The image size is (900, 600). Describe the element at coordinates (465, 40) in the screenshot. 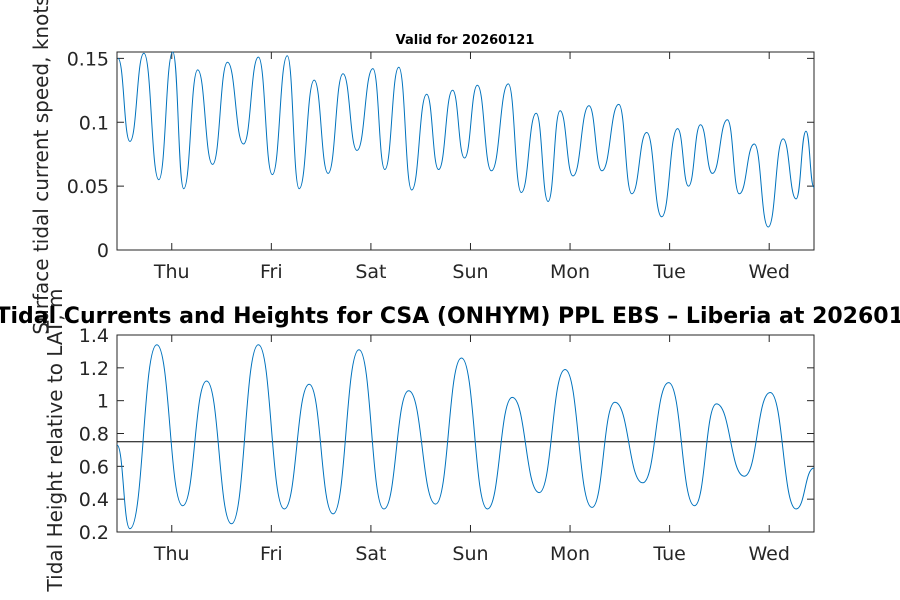

I see `valid-date-title: Valid for 20260121` at that location.